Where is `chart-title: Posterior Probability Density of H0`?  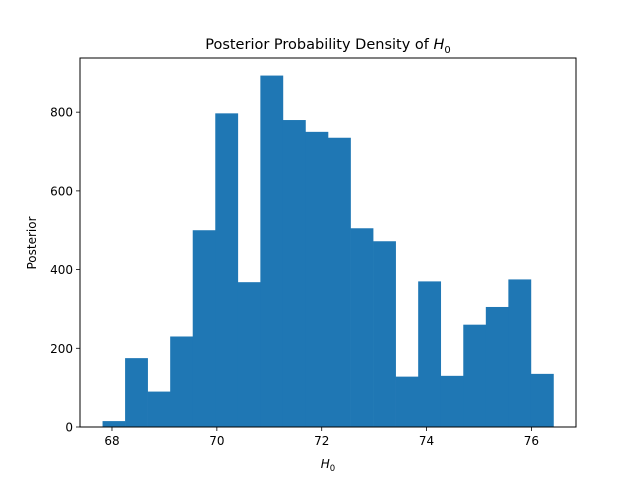 chart-title: Posterior Probability Density of H0 is located at coordinates (328, 46).